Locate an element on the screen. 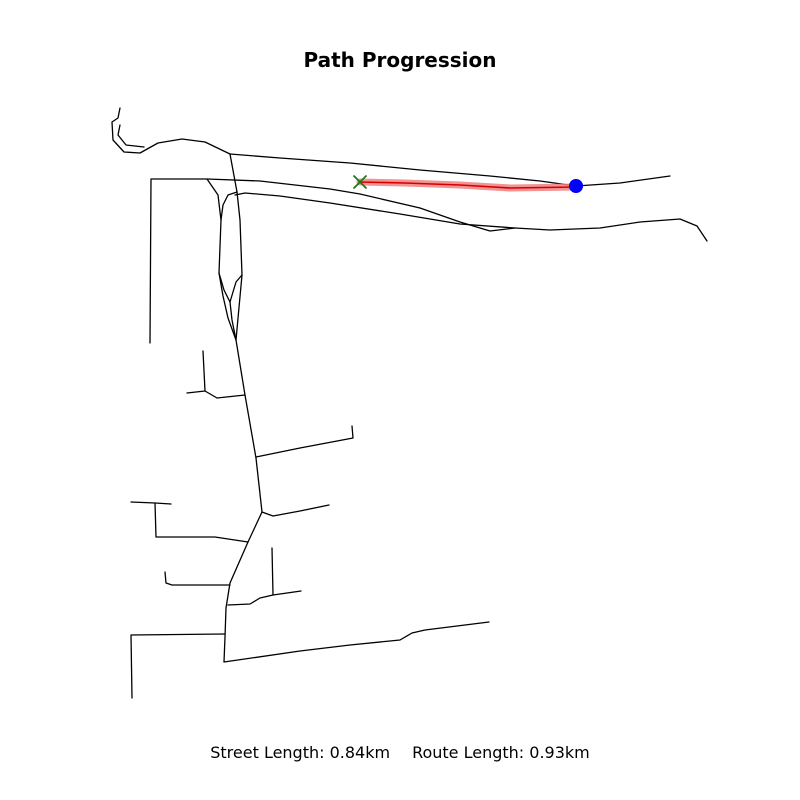 This screenshot has height=800, width=800. street-length-label: Street Length: 0.84km is located at coordinates (300, 752).